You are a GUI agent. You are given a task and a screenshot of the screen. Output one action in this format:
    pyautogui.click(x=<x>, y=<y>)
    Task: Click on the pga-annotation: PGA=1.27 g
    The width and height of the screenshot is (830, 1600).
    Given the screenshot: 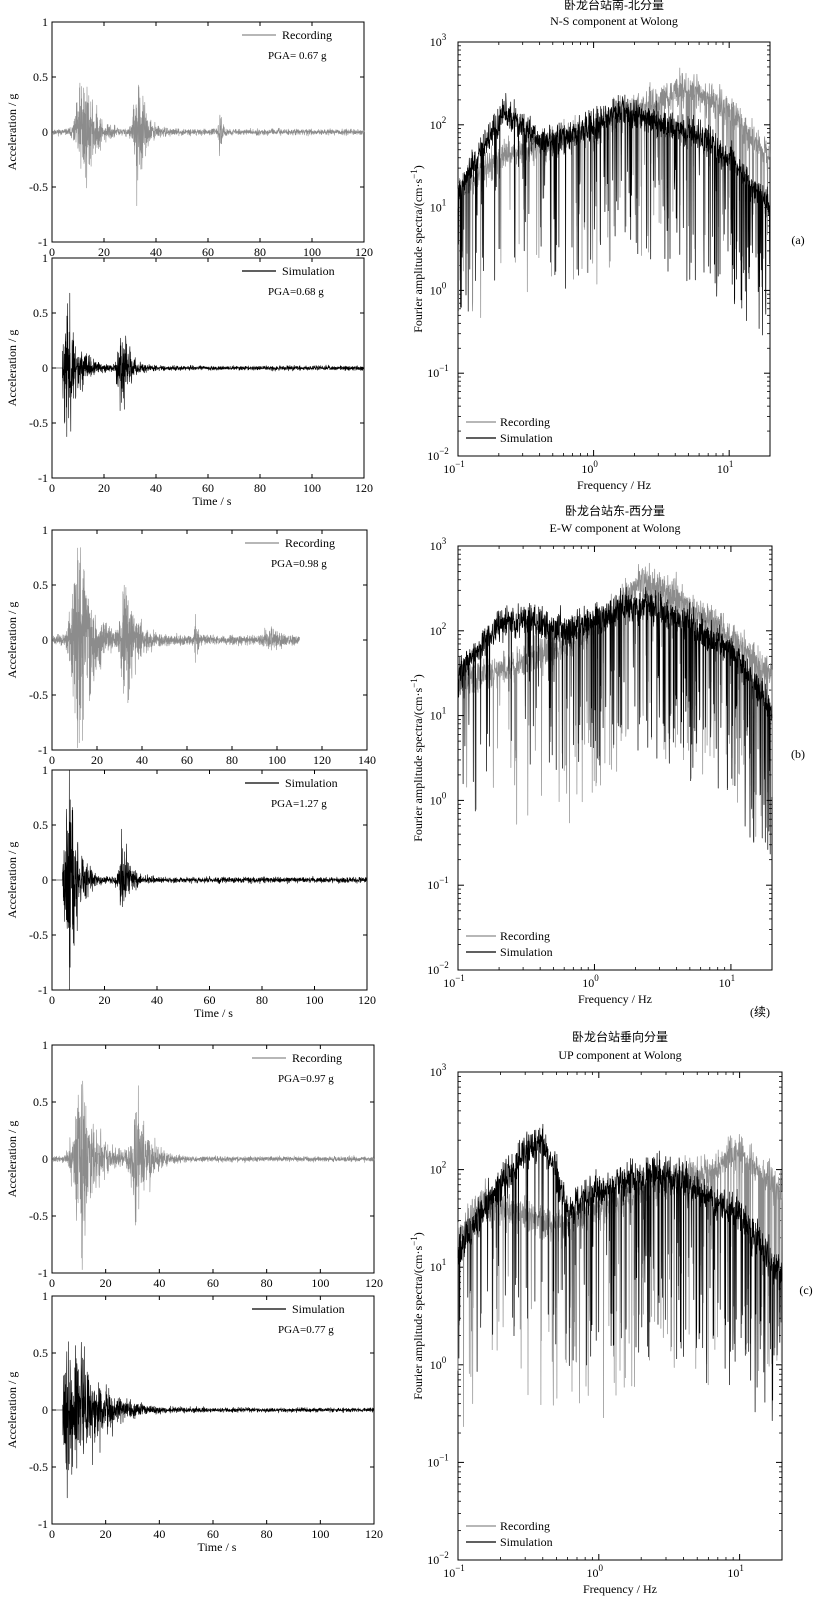 What is the action you would take?
    pyautogui.click(x=299, y=804)
    